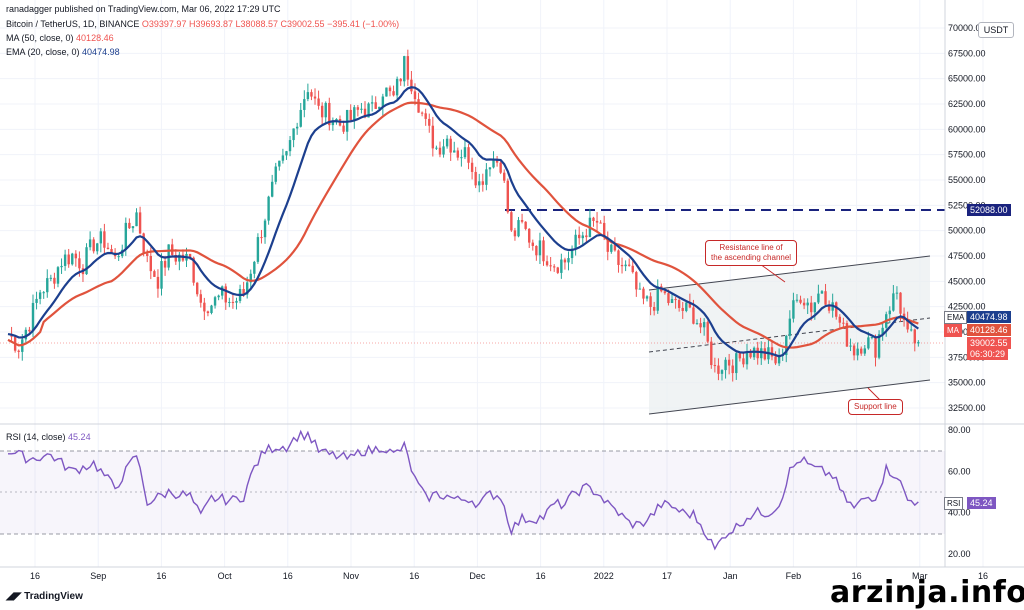 Image resolution: width=1024 pixels, height=610 pixels. What do you see at coordinates (730, 576) in the screenshot?
I see `time-tick-label: Jan` at bounding box center [730, 576].